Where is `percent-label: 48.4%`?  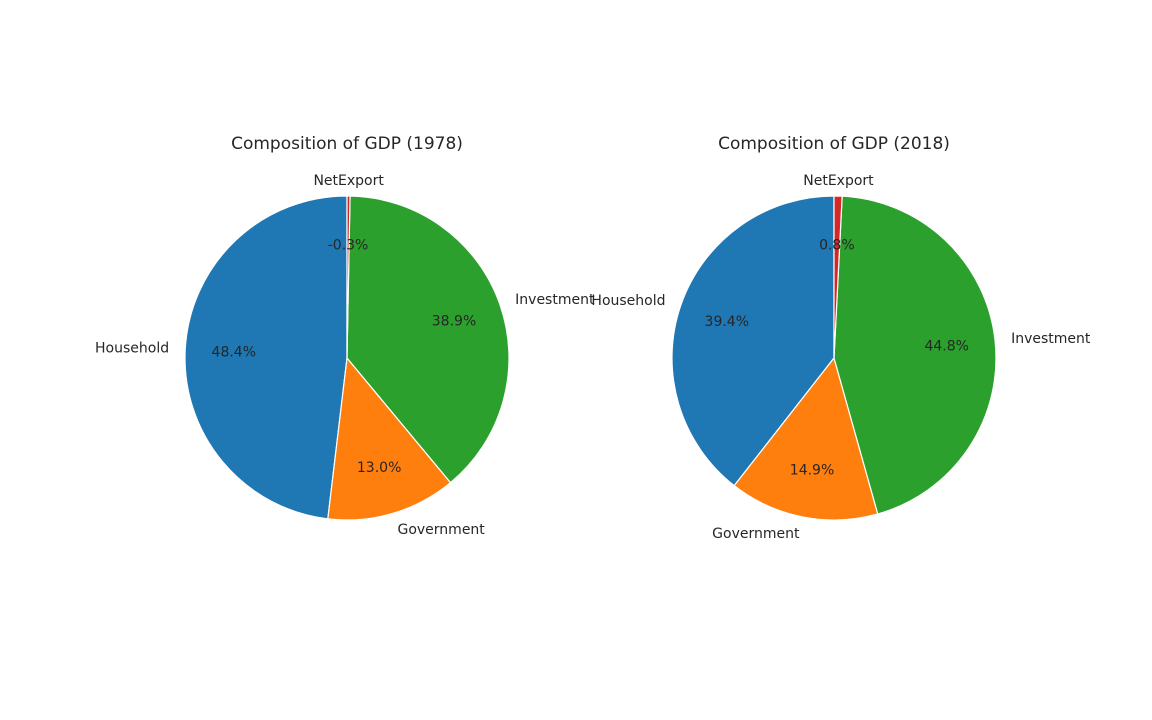 percent-label: 48.4% is located at coordinates (234, 352).